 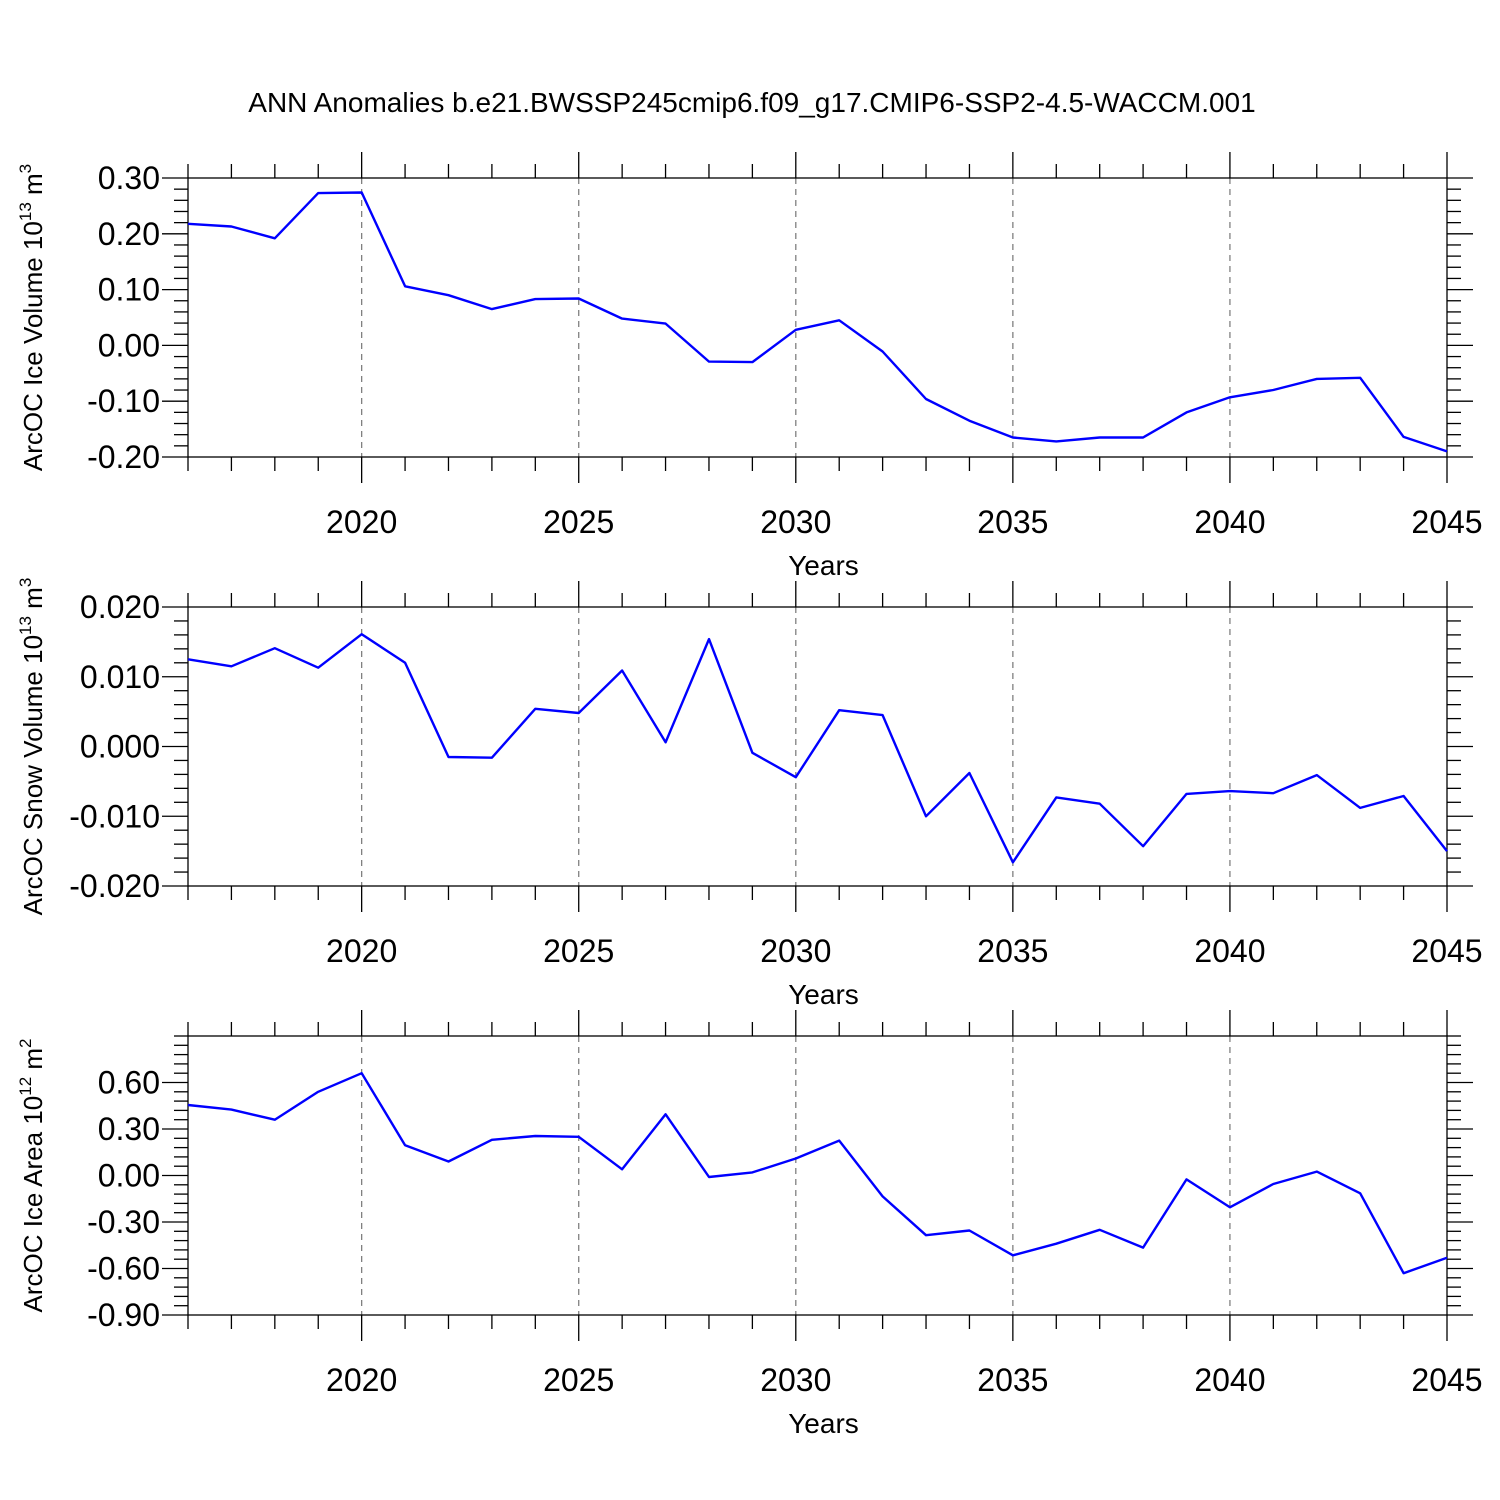 What do you see at coordinates (129, 1083) in the screenshot?
I see `y-tick-label: 0.60` at bounding box center [129, 1083].